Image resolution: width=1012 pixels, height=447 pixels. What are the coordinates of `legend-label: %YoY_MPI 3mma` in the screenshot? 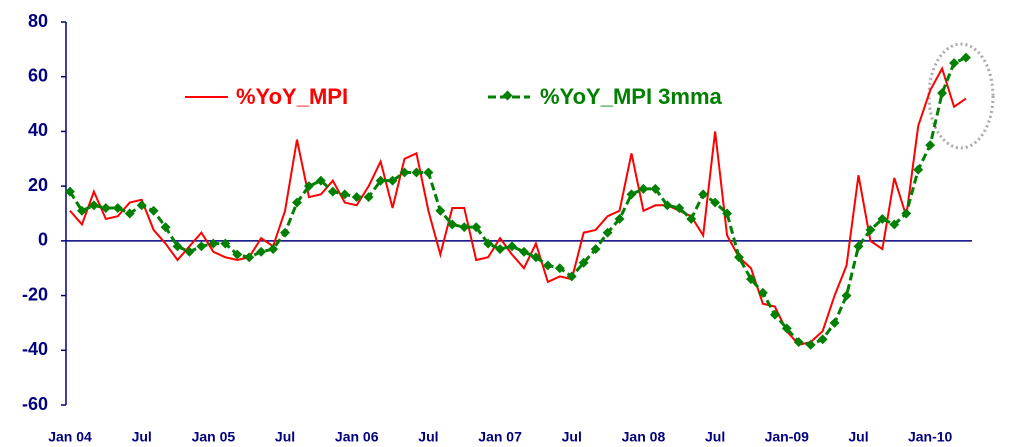 It's located at (631, 96).